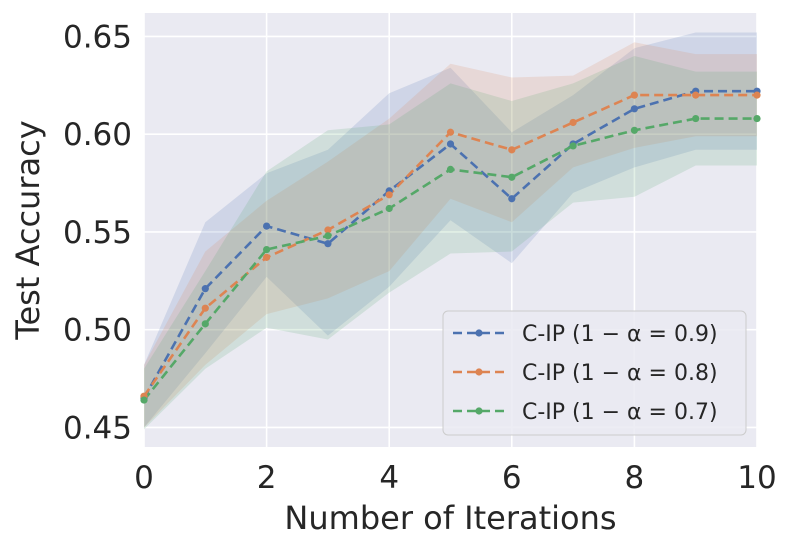 The image size is (793, 548). What do you see at coordinates (97, 37) in the screenshot?
I see `y-tick-label: 0.65` at bounding box center [97, 37].